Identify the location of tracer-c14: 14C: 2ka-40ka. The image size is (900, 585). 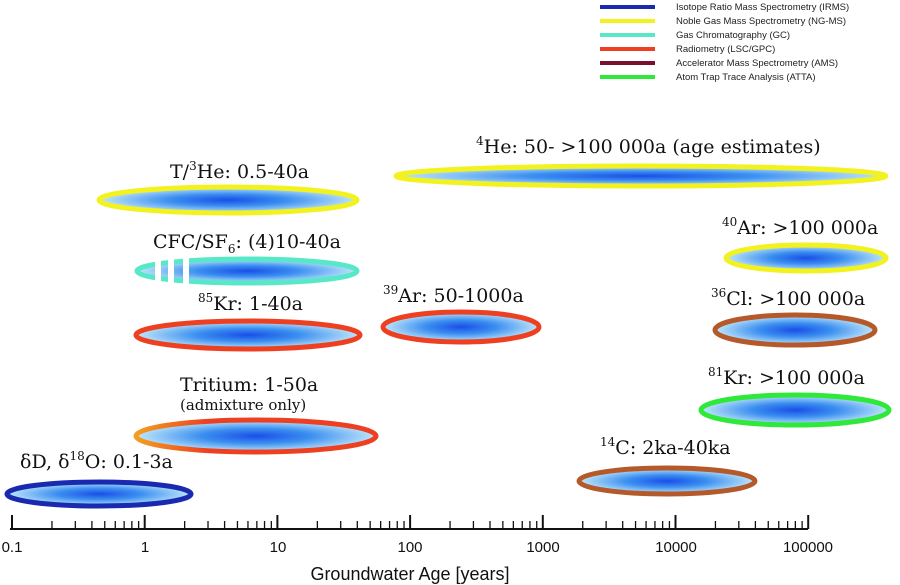
(667, 466).